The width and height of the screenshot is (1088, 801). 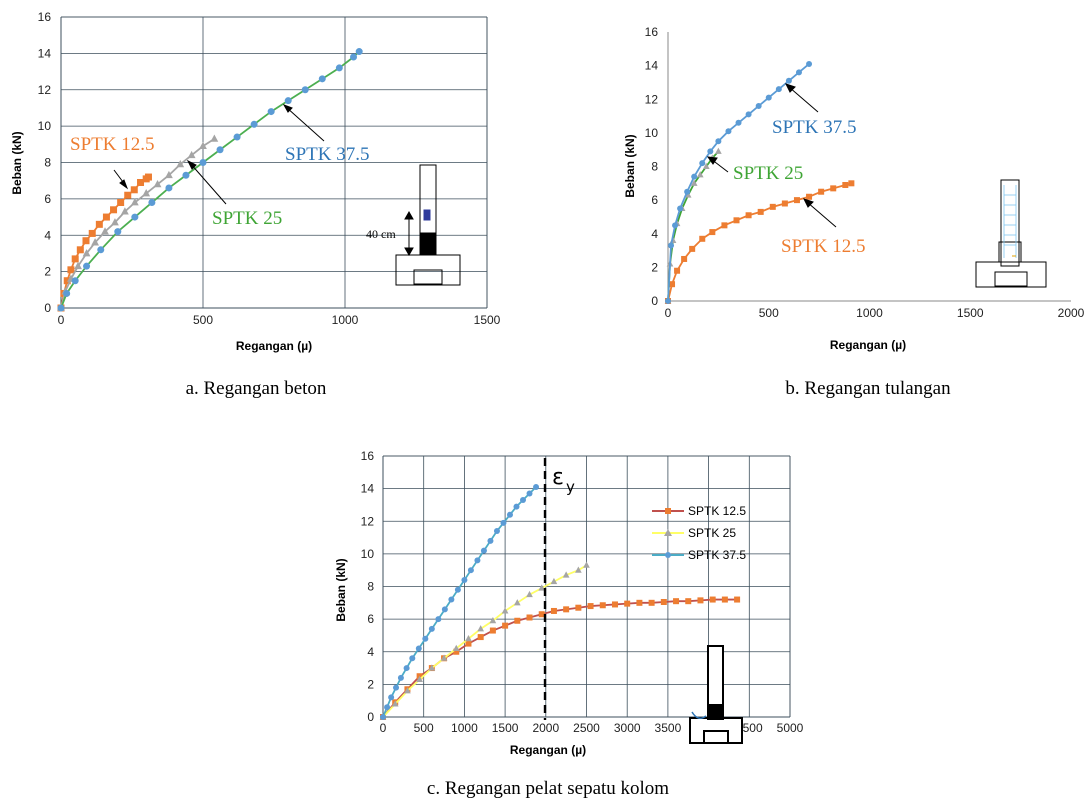 What do you see at coordinates (570, 487) in the screenshot?
I see `yield-strain-subscript: y` at bounding box center [570, 487].